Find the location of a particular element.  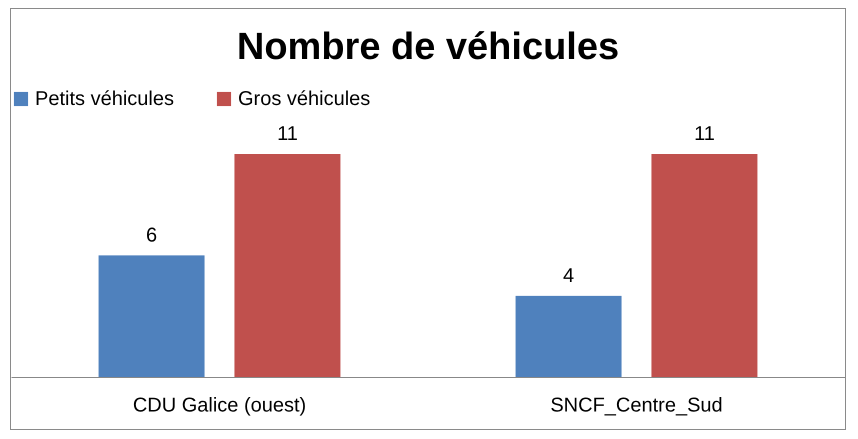

x-tick-label: CDU Galice (ouest) is located at coordinates (219, 405).